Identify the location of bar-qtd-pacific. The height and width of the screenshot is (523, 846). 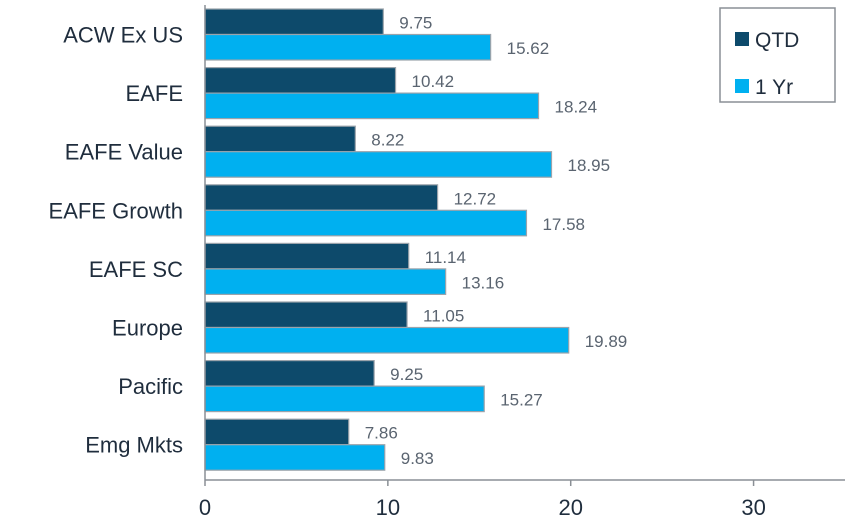
(289, 373).